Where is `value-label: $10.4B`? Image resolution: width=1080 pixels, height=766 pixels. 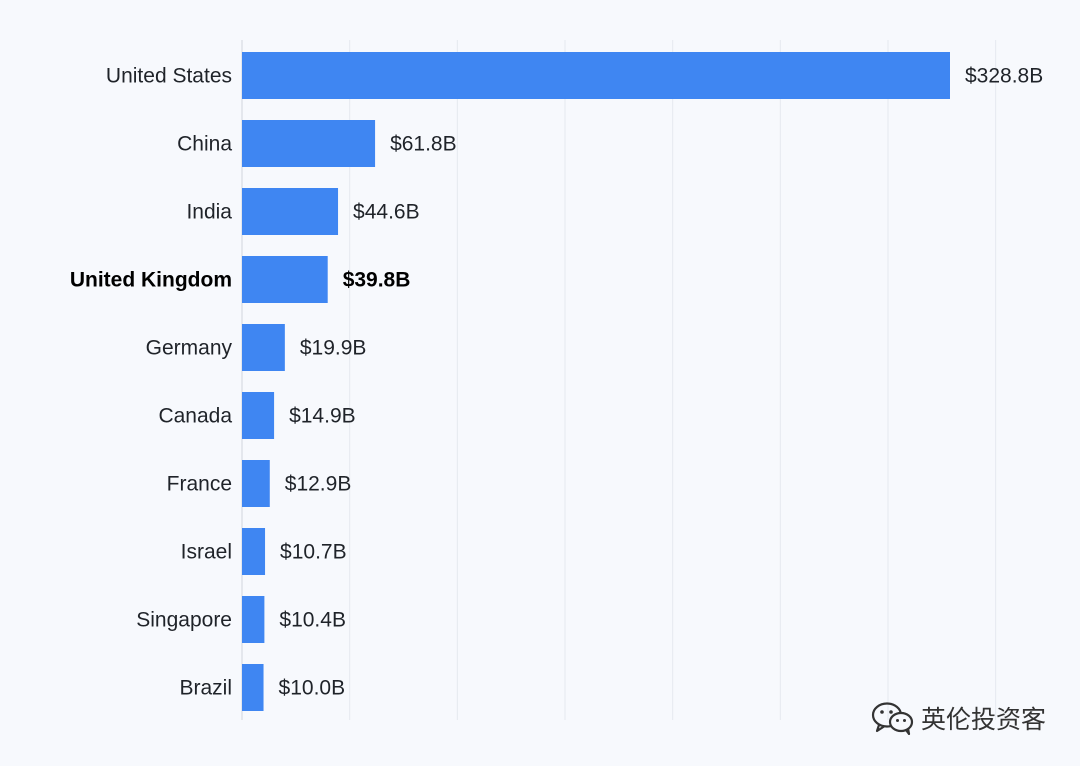
value-label: $10.4B is located at coordinates (312, 620).